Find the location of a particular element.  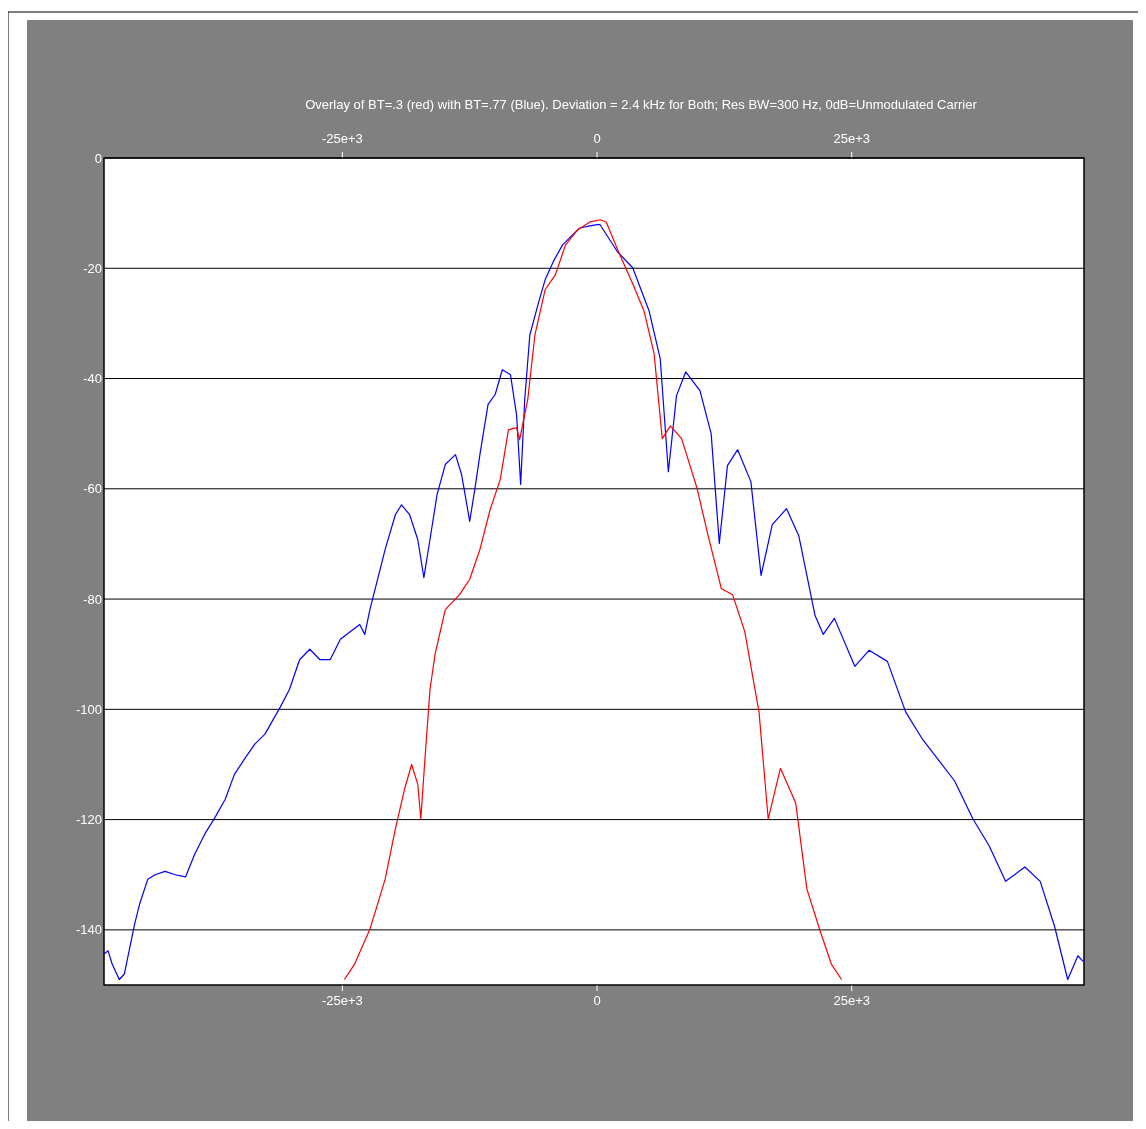

x2-tick-label: 25e+3 is located at coordinates (851, 138).